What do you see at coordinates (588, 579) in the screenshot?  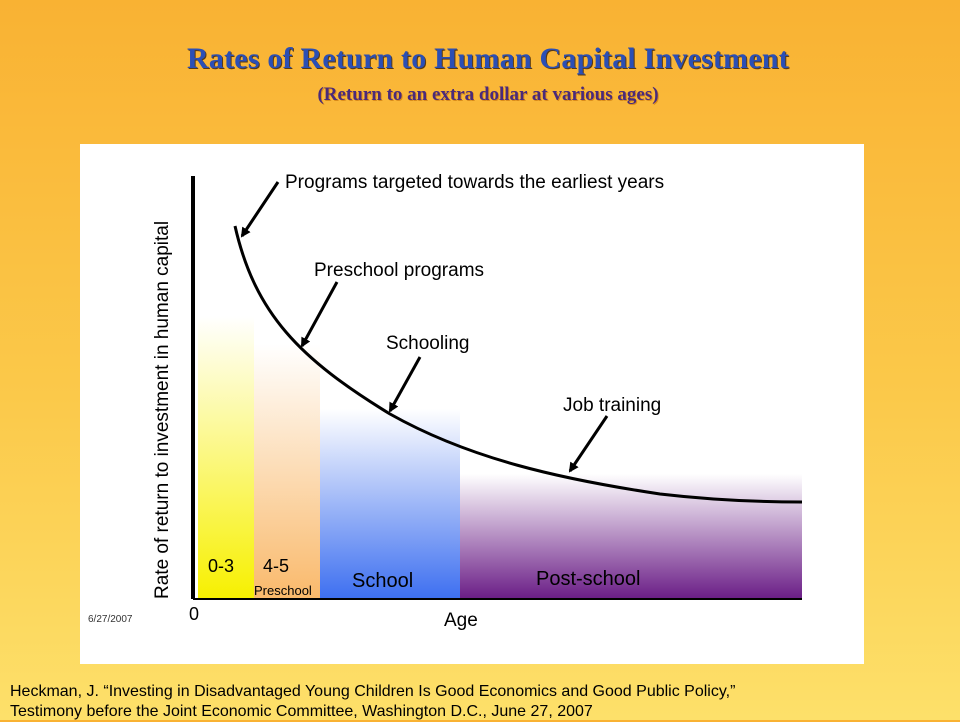 I see `stage-label-post-school: Post-school` at bounding box center [588, 579].